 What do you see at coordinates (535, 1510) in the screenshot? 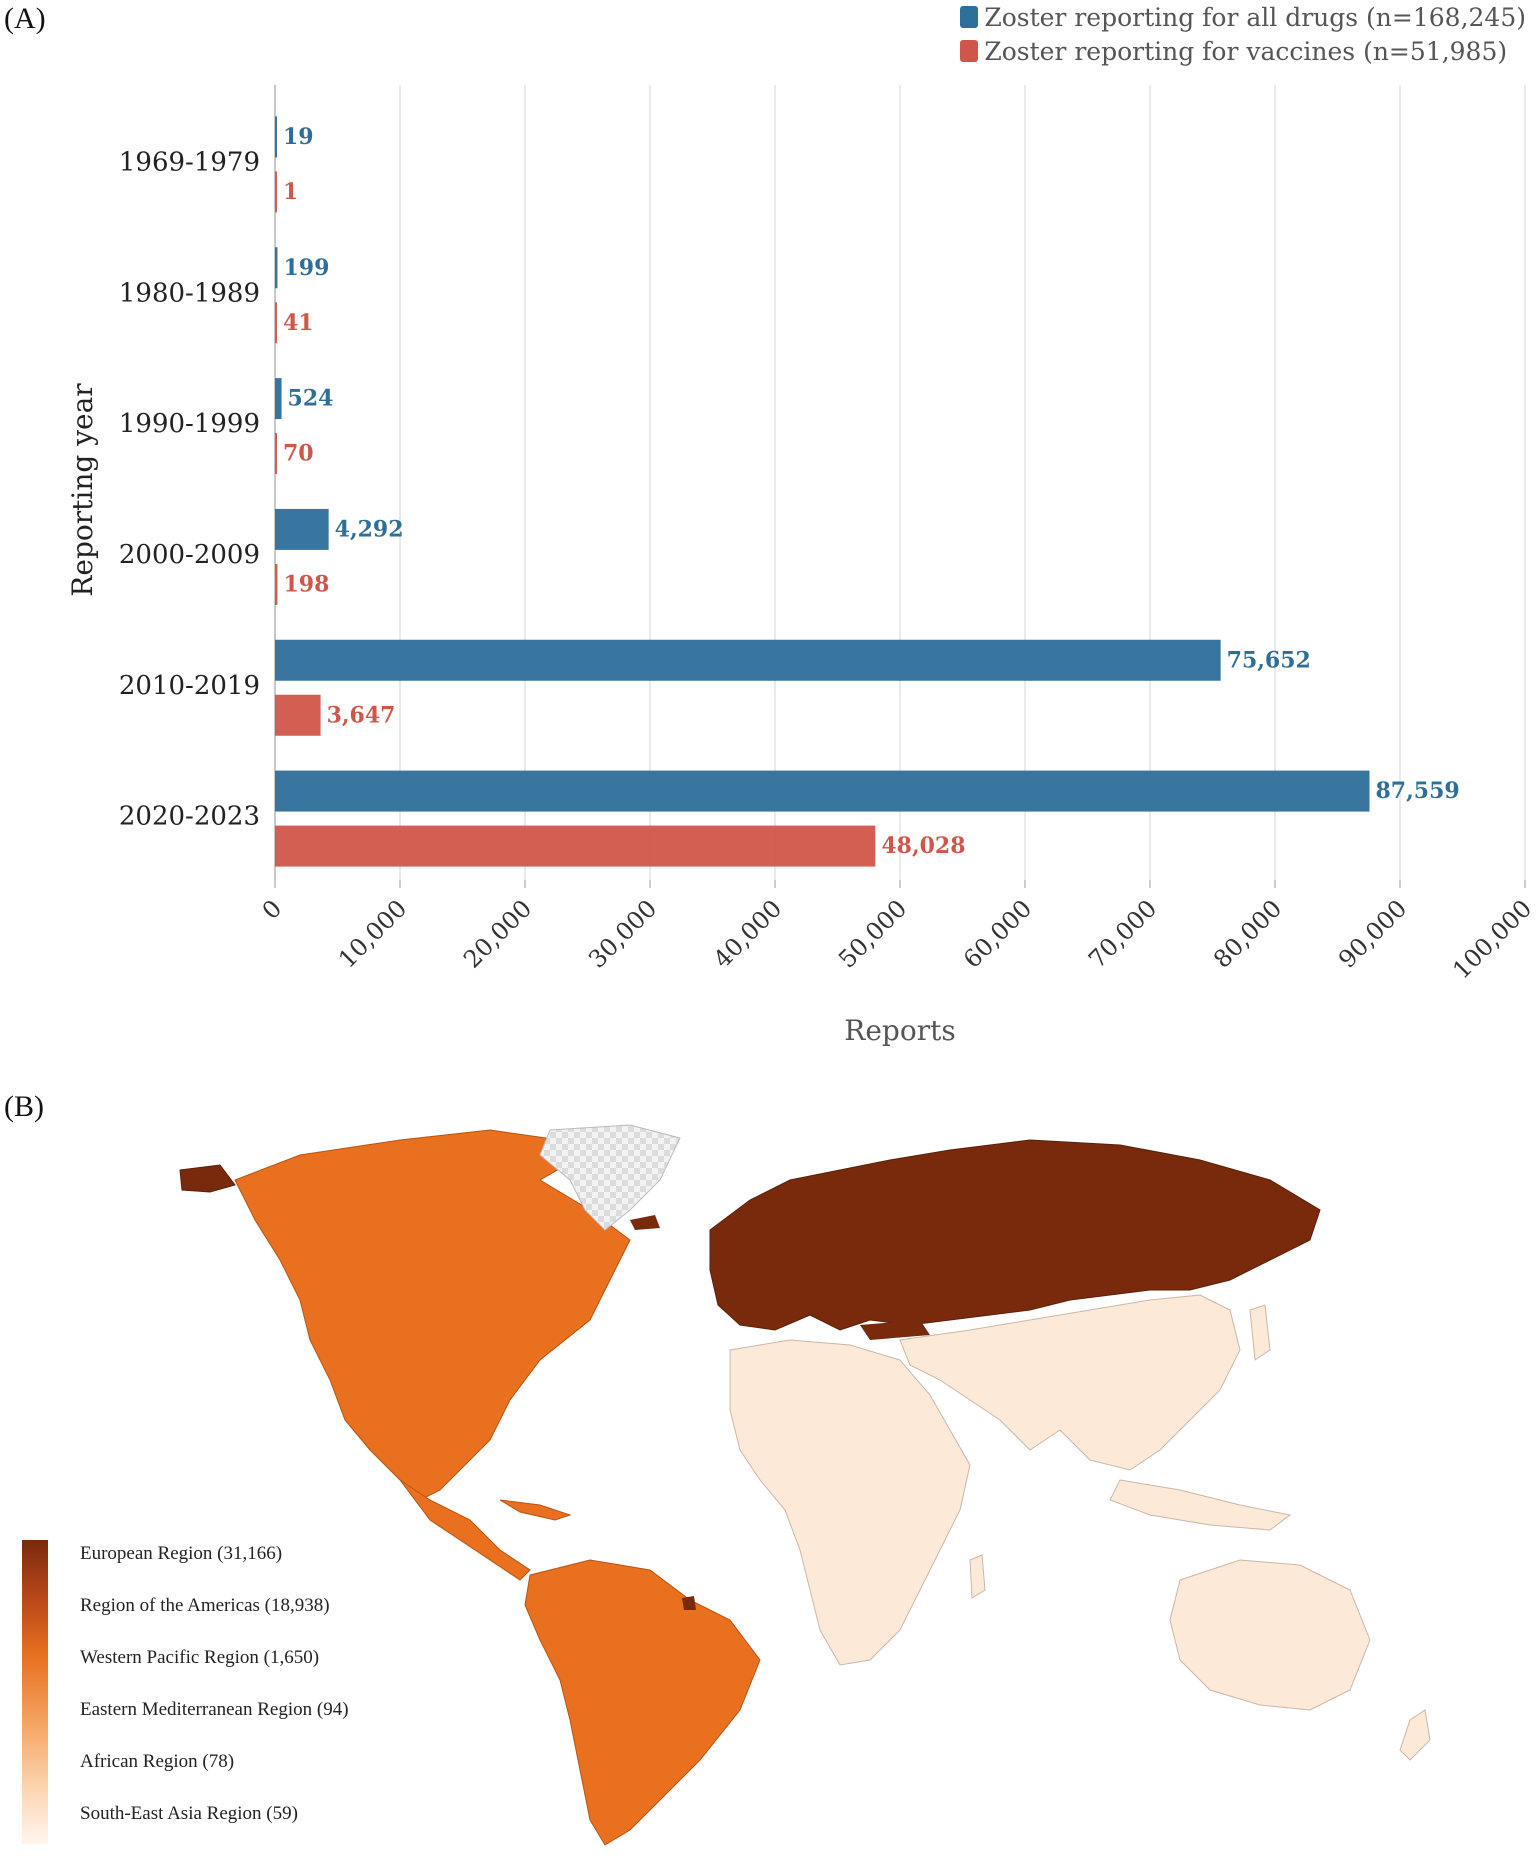
I see `caribbean-shape` at bounding box center [535, 1510].